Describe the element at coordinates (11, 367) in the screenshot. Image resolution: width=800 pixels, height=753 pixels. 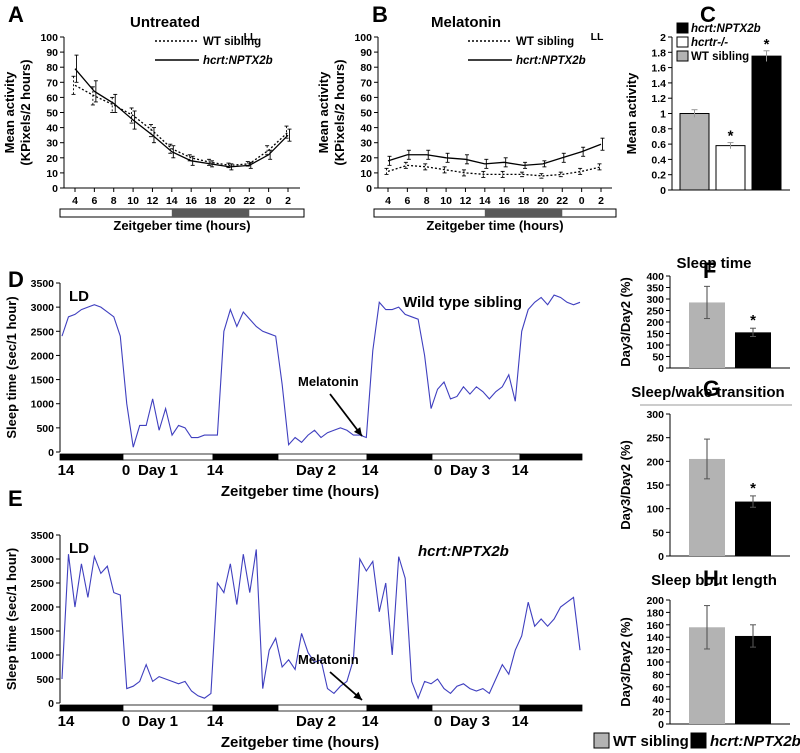
I see `y-axis-label: Sleep time (sec/1 hour)` at that location.